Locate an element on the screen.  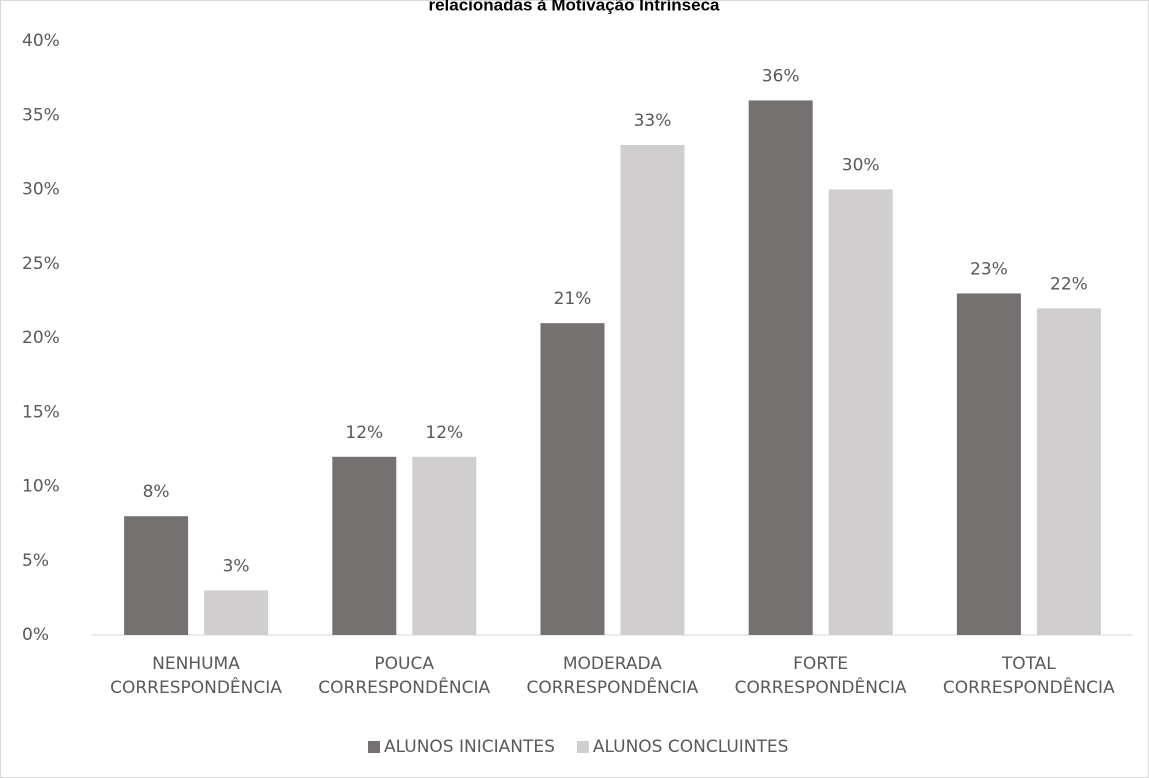
x-tick-label: POUCA CORRESPONDÊNCIA is located at coordinates (404, 676).